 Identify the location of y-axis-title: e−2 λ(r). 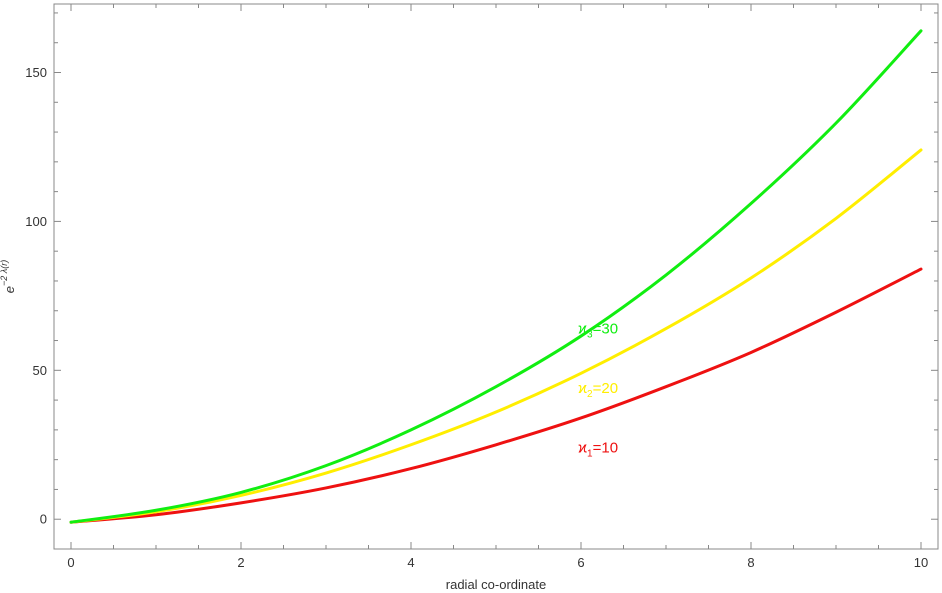
(8, 276).